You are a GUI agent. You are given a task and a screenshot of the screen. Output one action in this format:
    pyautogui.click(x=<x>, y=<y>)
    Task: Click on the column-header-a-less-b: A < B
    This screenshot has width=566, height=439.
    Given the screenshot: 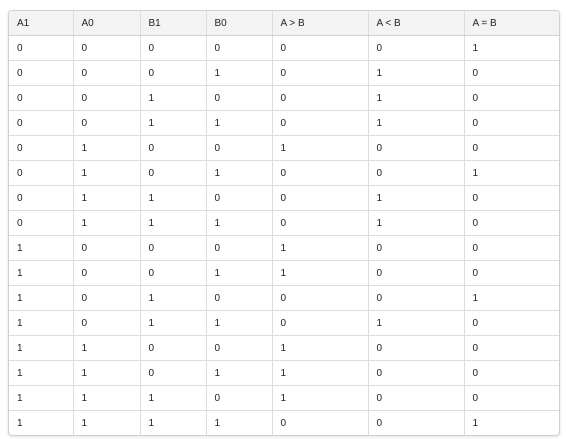 What is the action you would take?
    pyautogui.click(x=416, y=23)
    